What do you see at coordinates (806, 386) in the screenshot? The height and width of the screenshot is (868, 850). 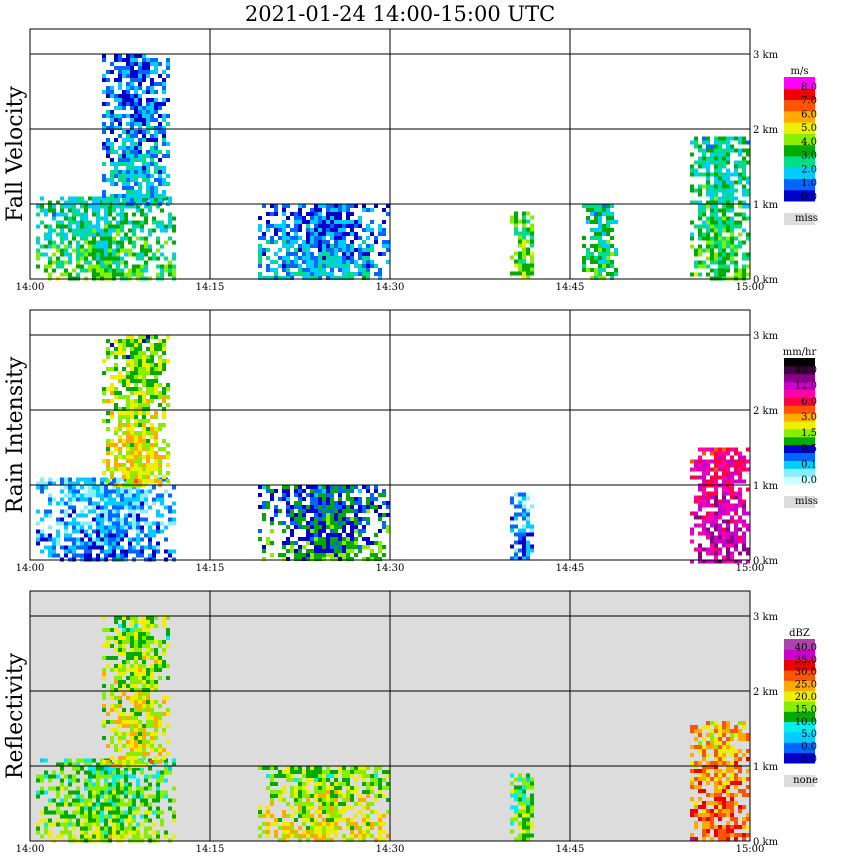 I see `colorbar-label: 12.0` at bounding box center [806, 386].